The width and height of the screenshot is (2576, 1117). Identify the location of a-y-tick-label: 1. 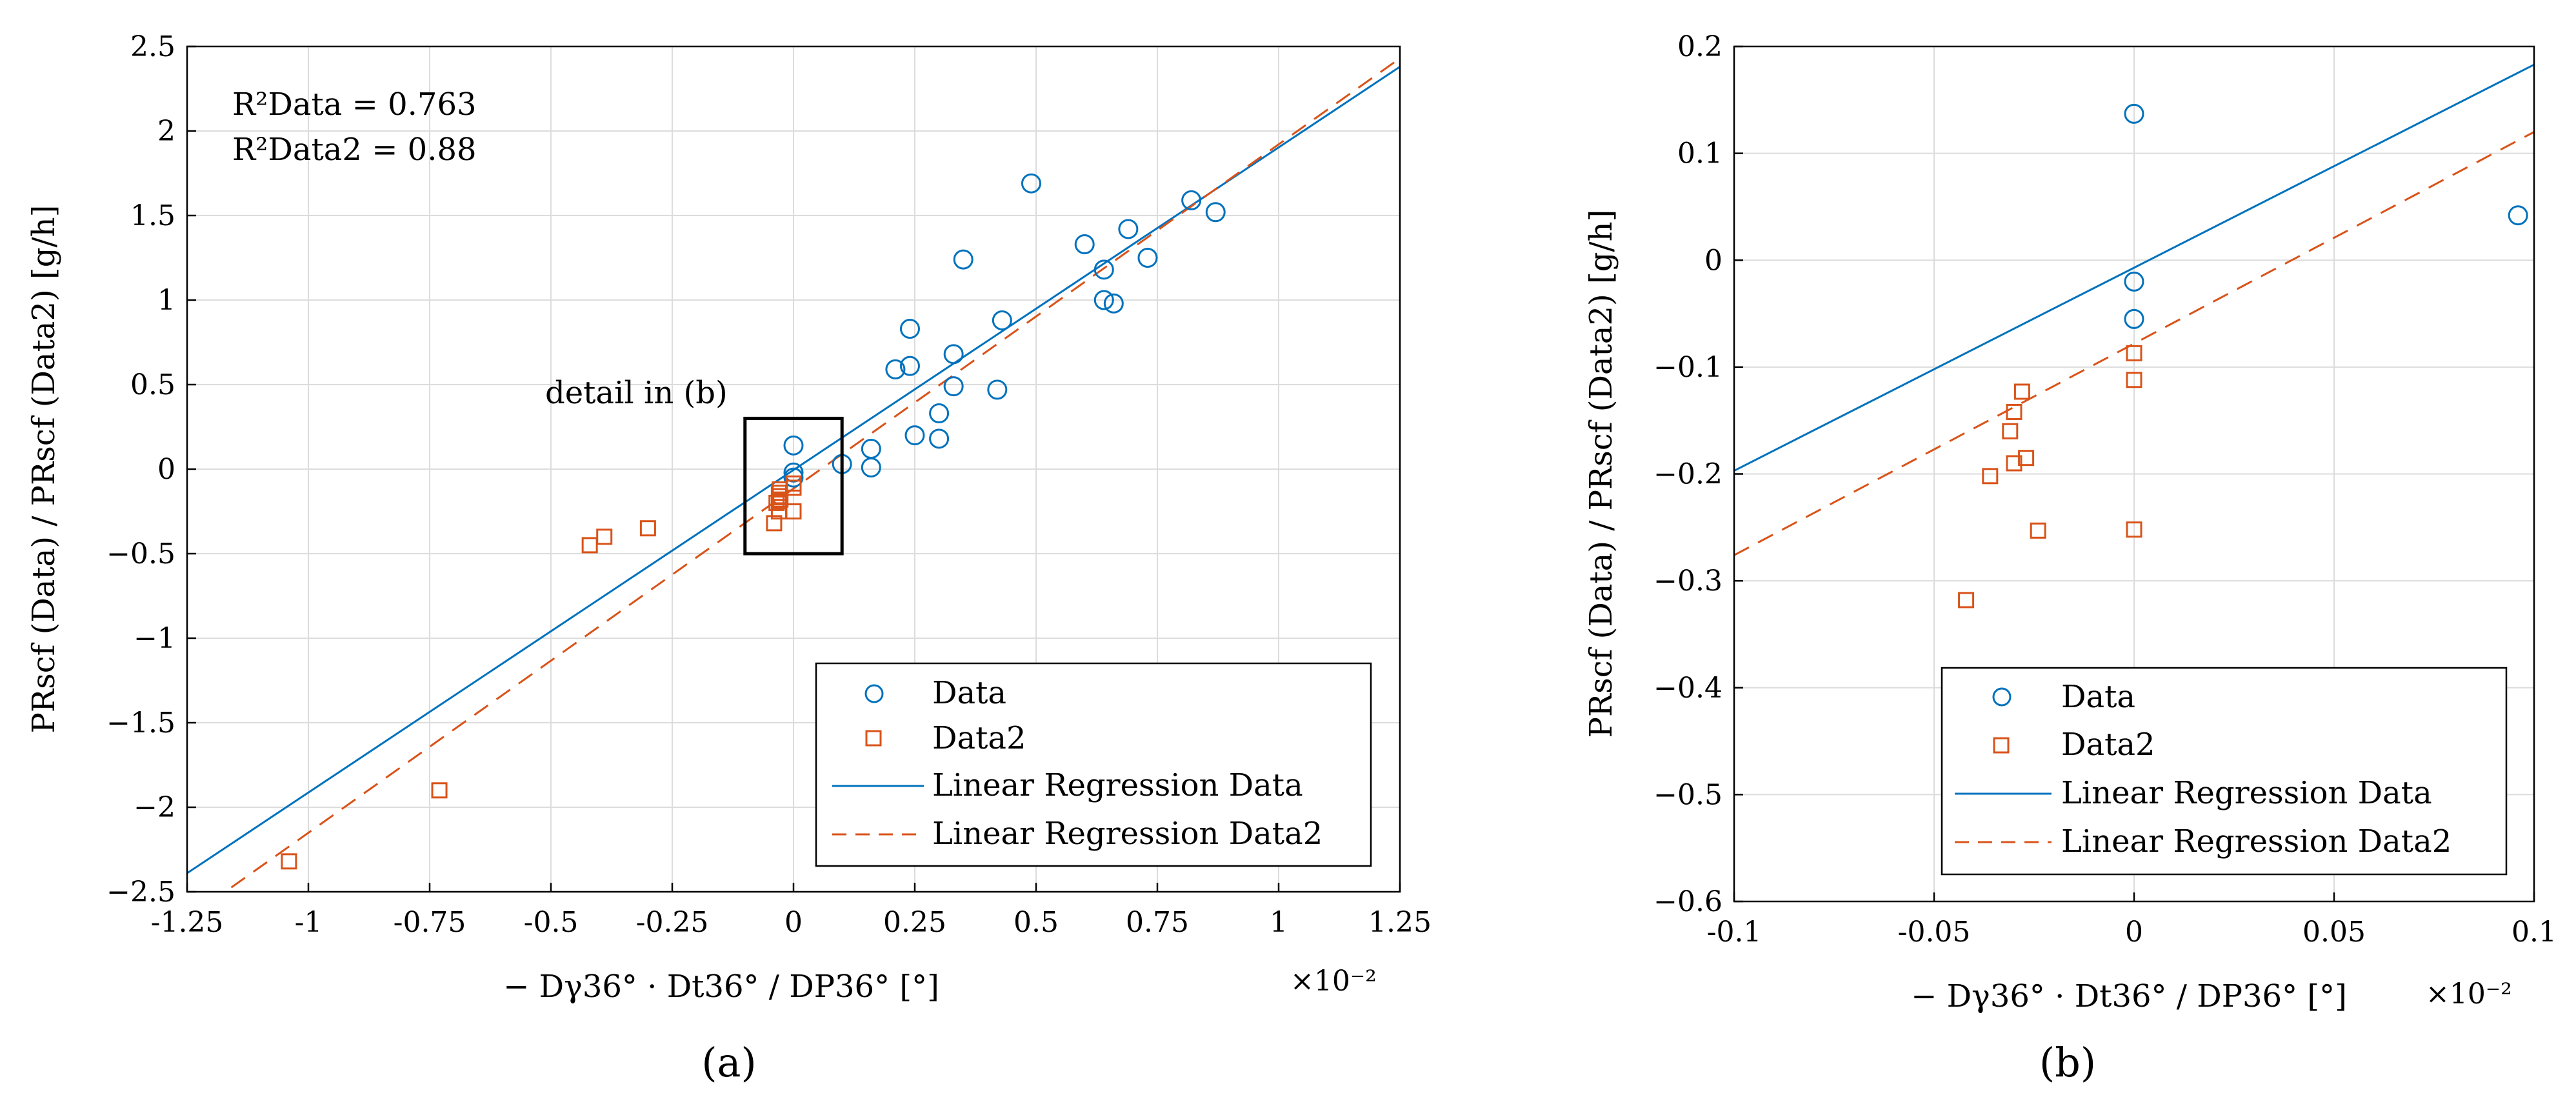
(166, 300).